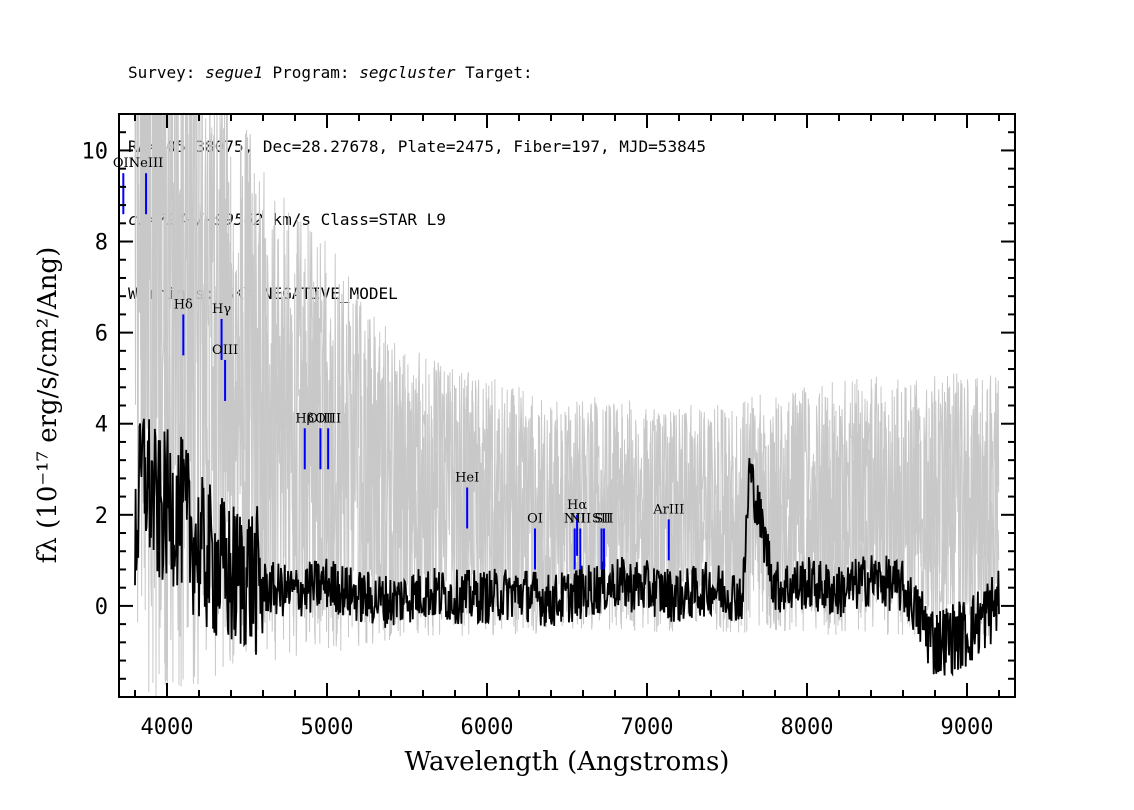 The image size is (1134, 810). What do you see at coordinates (48, 405) in the screenshot?
I see `y-axis-title: fλ (10⁻¹⁷ erg/s/cm²/Ang)` at bounding box center [48, 405].